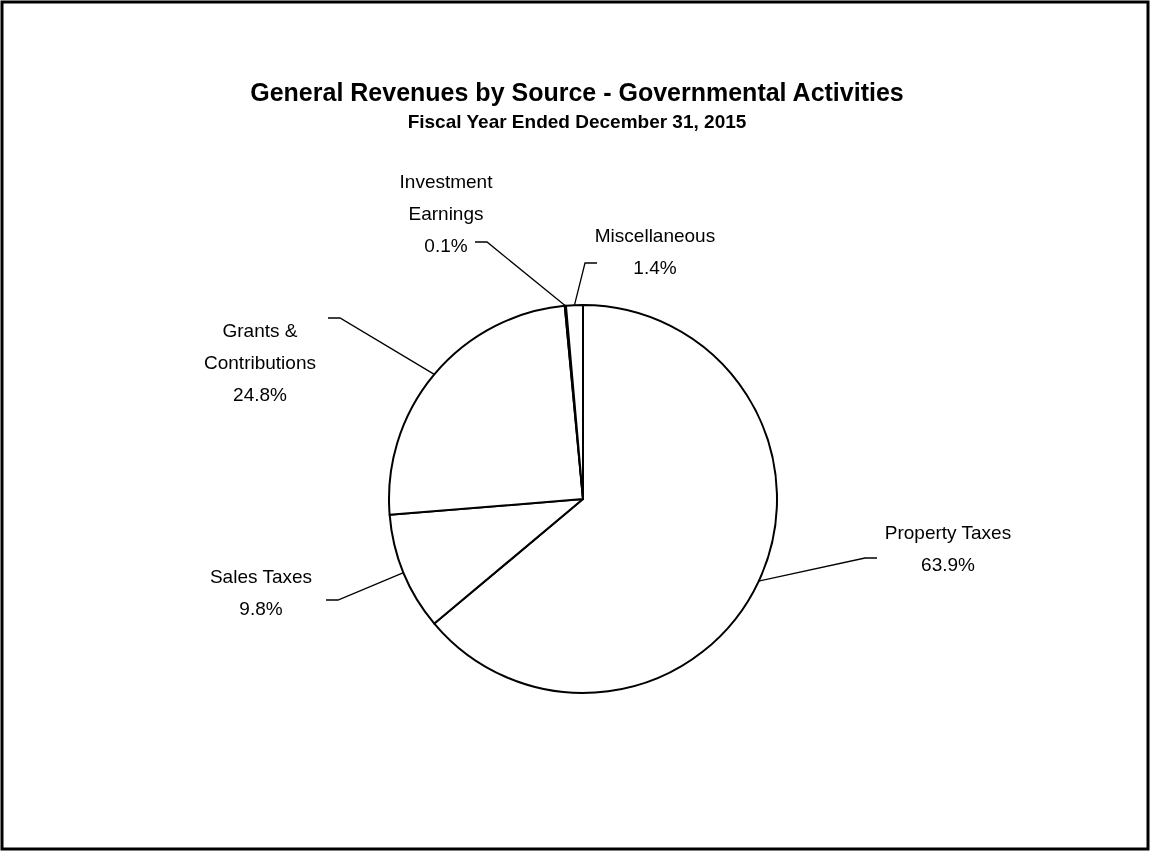 The height and width of the screenshot is (855, 1154). What do you see at coordinates (260, 394) in the screenshot?
I see `data-label: 24.8%` at bounding box center [260, 394].